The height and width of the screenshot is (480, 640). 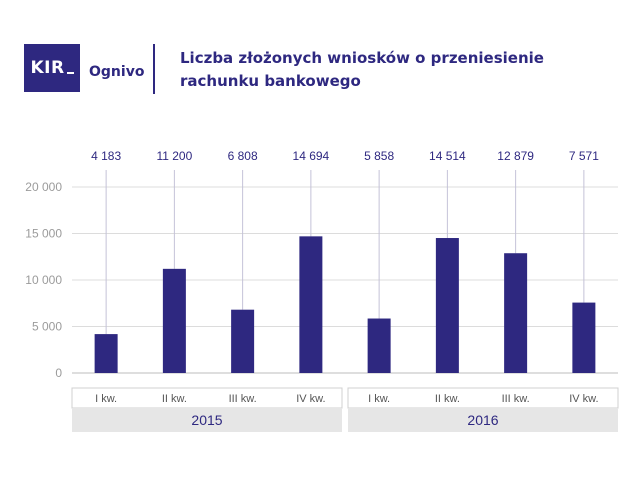 What do you see at coordinates (584, 156) in the screenshot?
I see `data-label: 7 571` at bounding box center [584, 156].